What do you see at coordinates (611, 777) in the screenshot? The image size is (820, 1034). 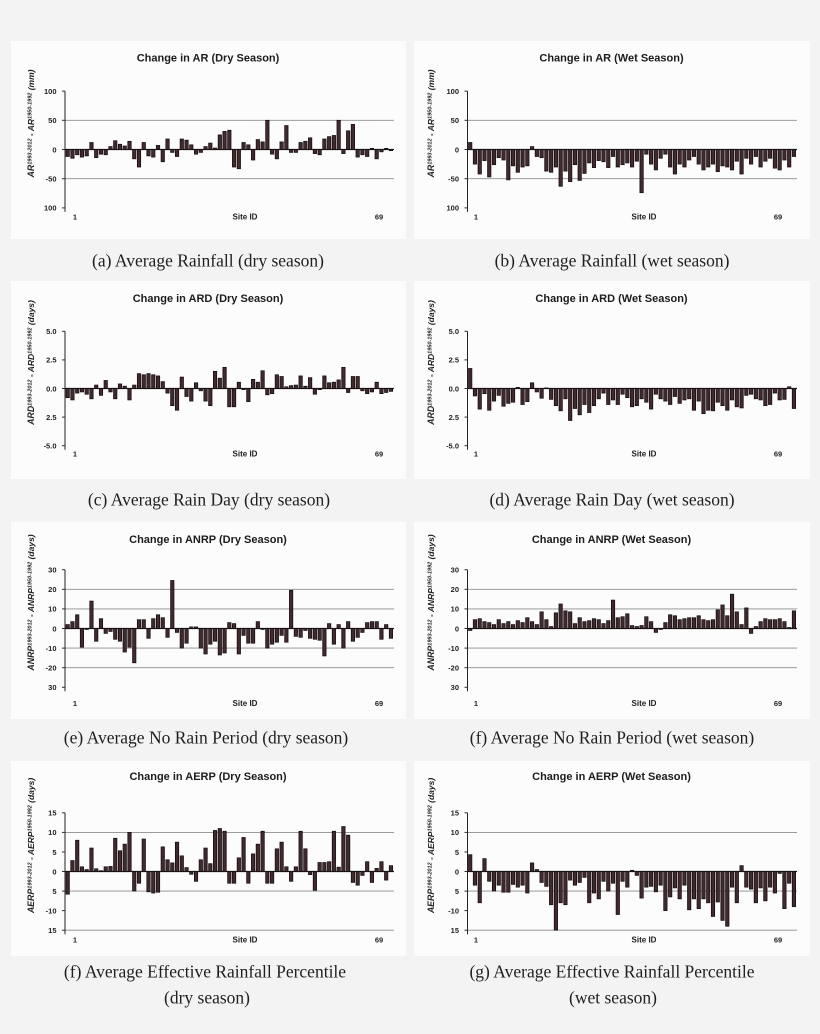 I see `svg-text: Change in AERP (Wet Season)` at bounding box center [611, 777].